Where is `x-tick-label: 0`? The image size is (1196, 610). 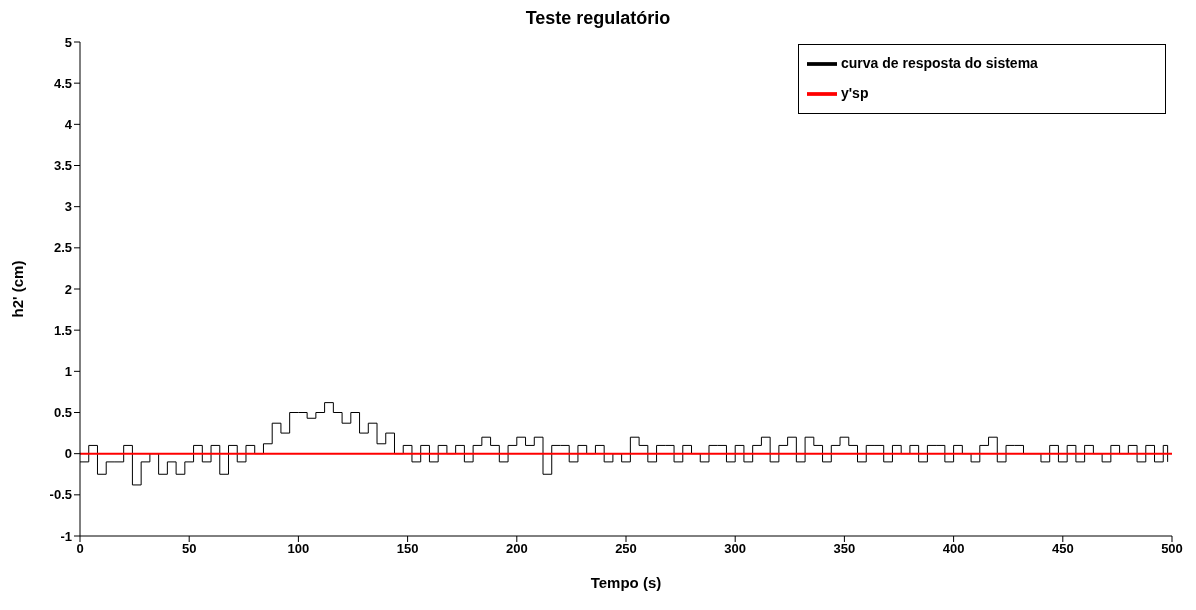
x-tick-label: 0 is located at coordinates (80, 549).